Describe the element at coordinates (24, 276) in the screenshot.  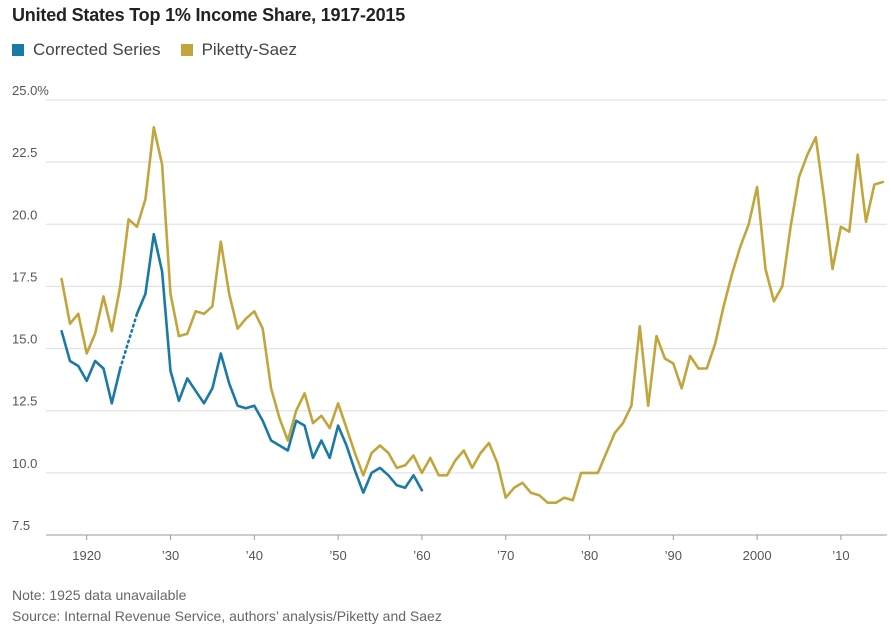
I see `y-tick-label: 17.5` at that location.